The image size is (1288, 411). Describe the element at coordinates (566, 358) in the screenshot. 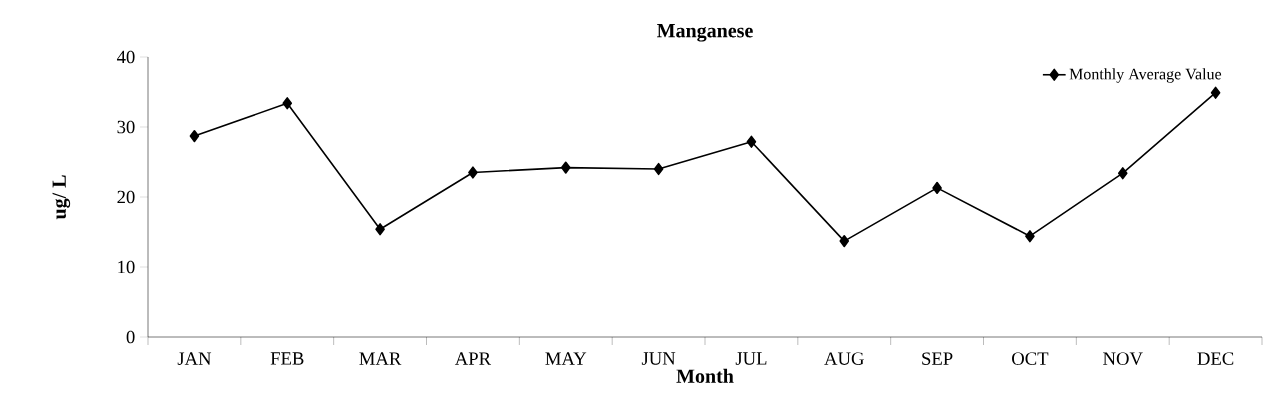

I see `x-tick-label: MAY` at that location.